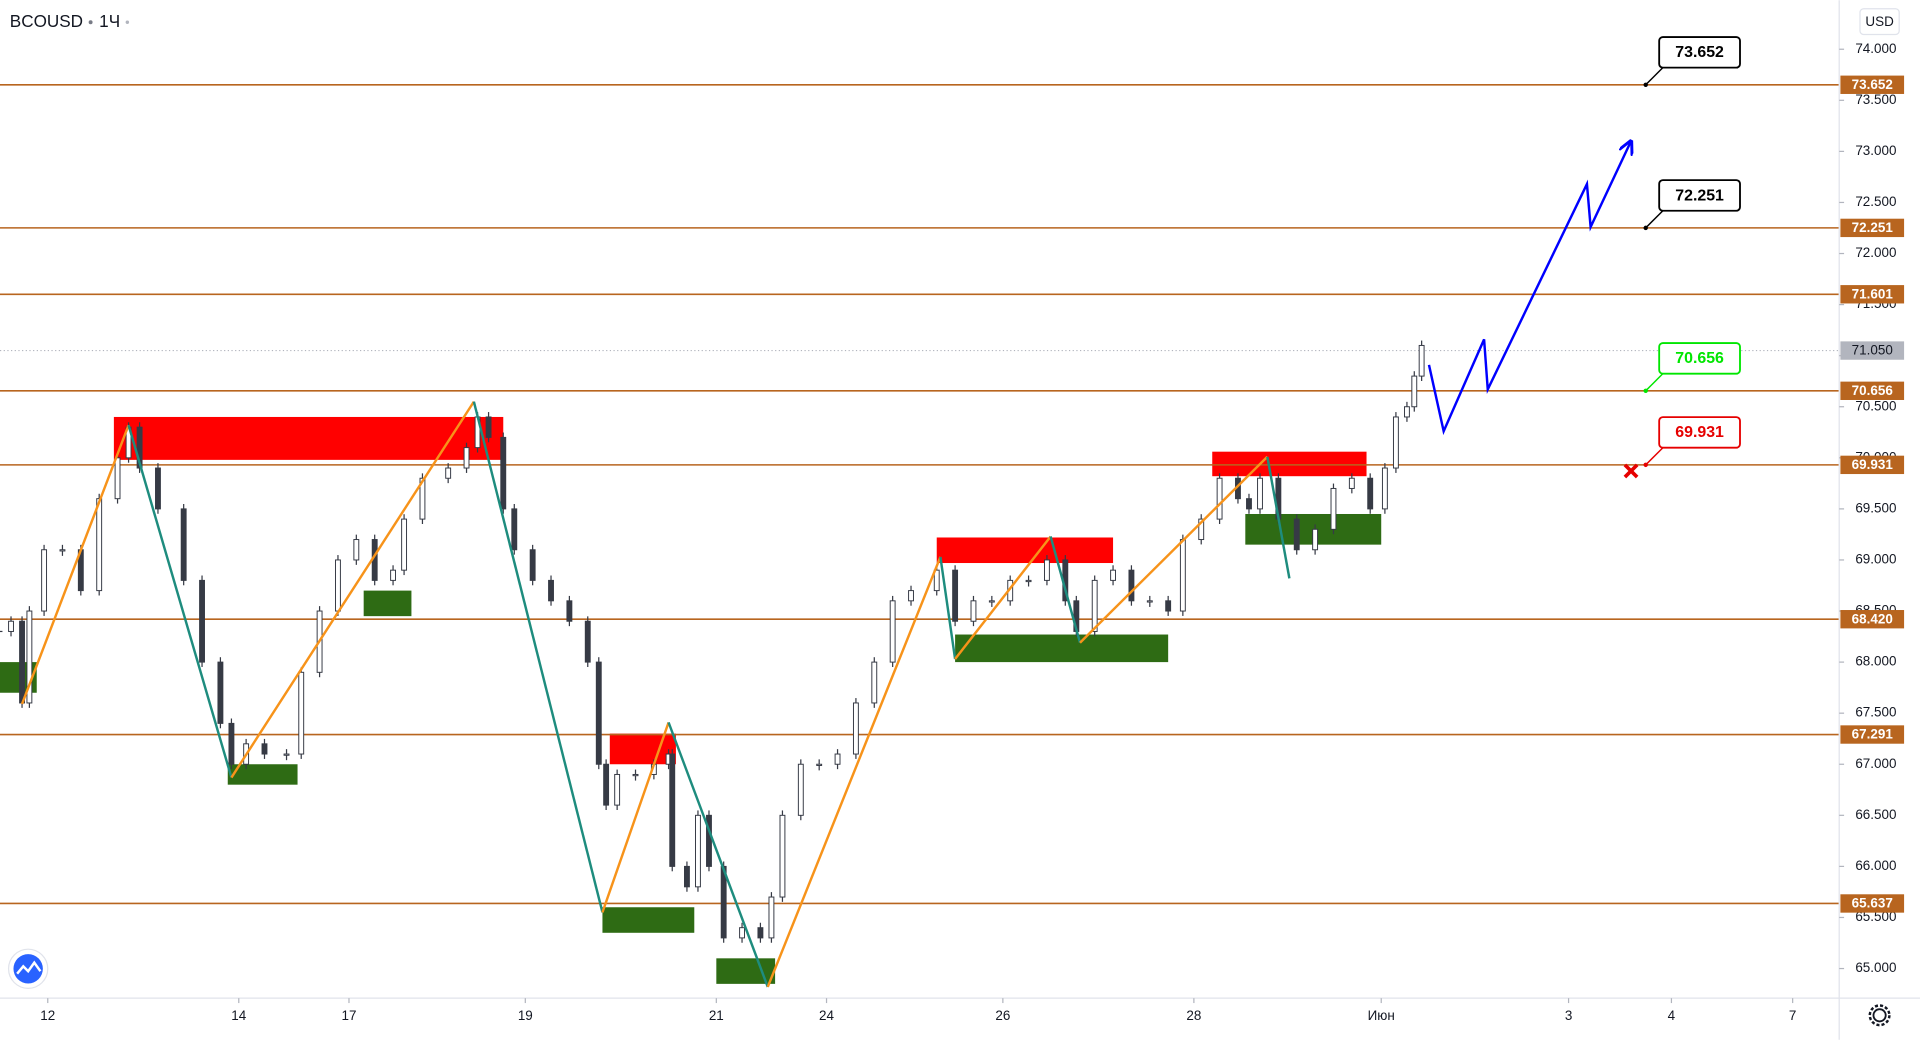 Image resolution: width=1920 pixels, height=1040 pixels. I want to click on level-label: 68.420, so click(1872, 618).